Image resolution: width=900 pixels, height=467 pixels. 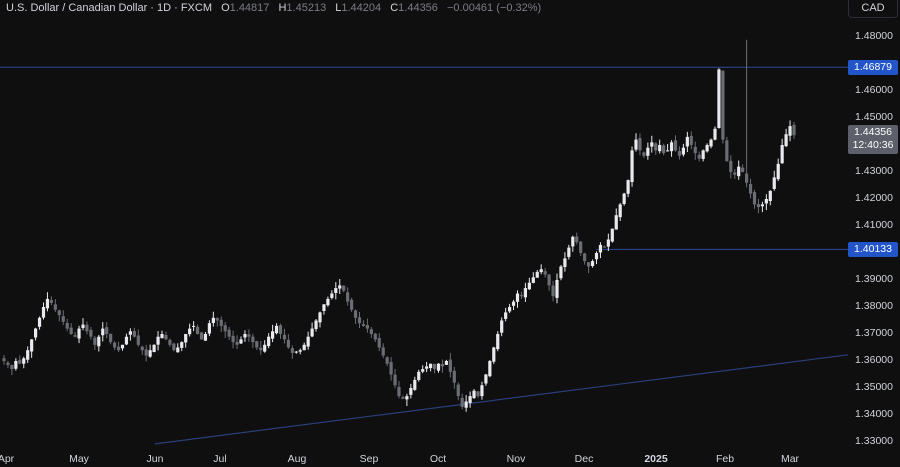 What do you see at coordinates (873, 9) in the screenshot?
I see `currency-button: CAD` at bounding box center [873, 9].